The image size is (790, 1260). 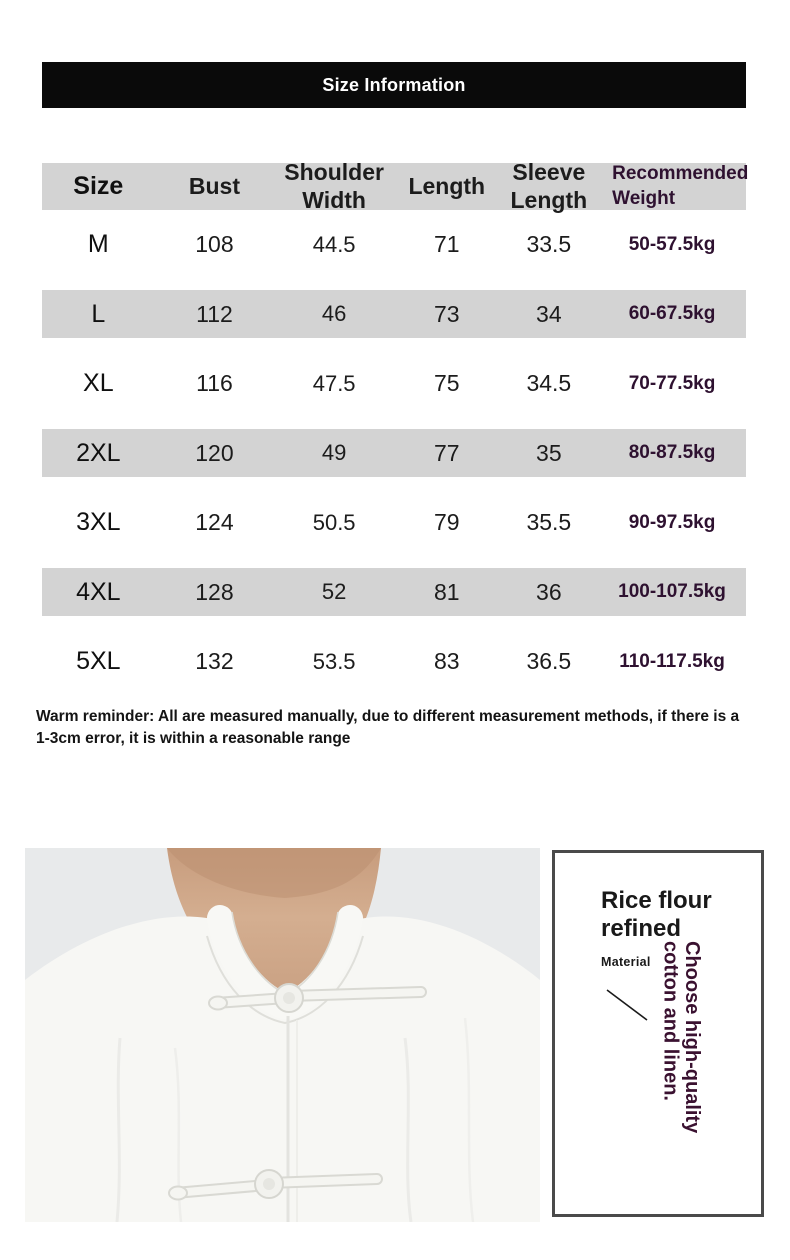 I want to click on page-title: Size Information, so click(x=394, y=84).